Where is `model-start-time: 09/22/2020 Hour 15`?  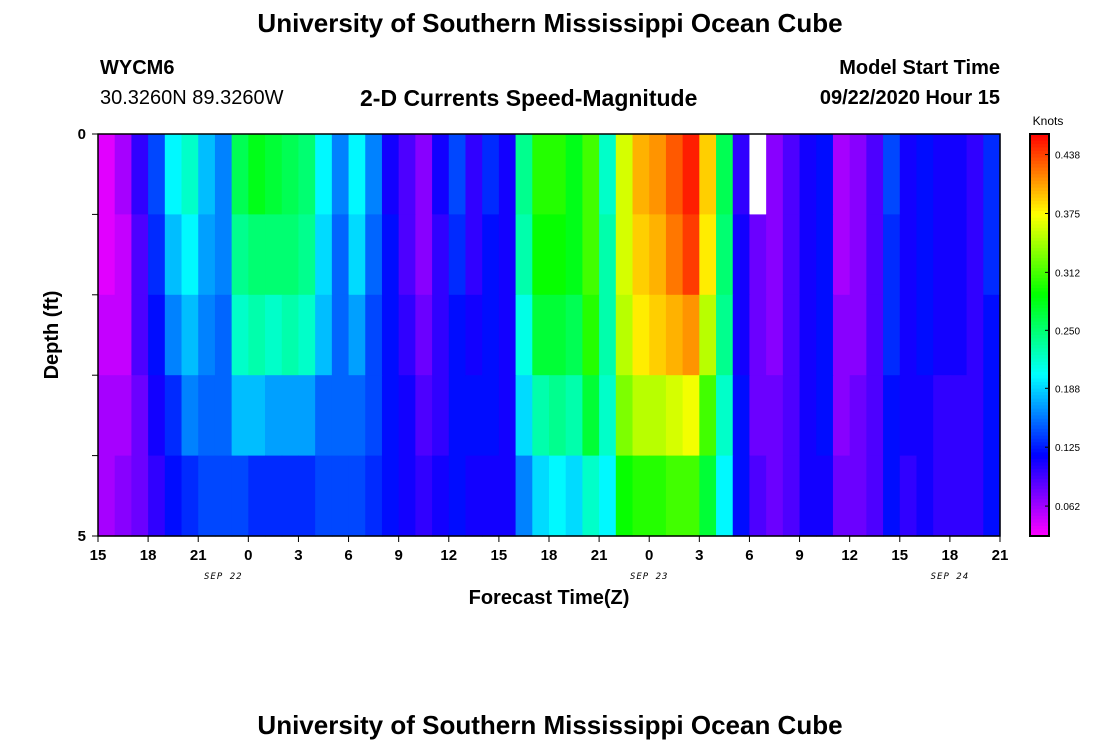
model-start-time: 09/22/2020 Hour 15 is located at coordinates (909, 98).